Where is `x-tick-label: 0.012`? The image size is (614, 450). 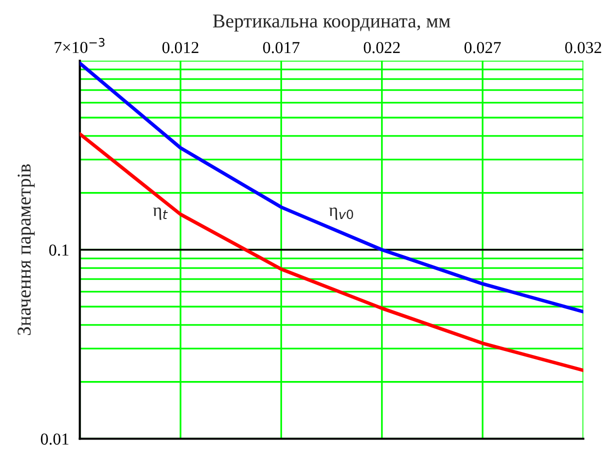 x-tick-label: 0.012 is located at coordinates (180, 48).